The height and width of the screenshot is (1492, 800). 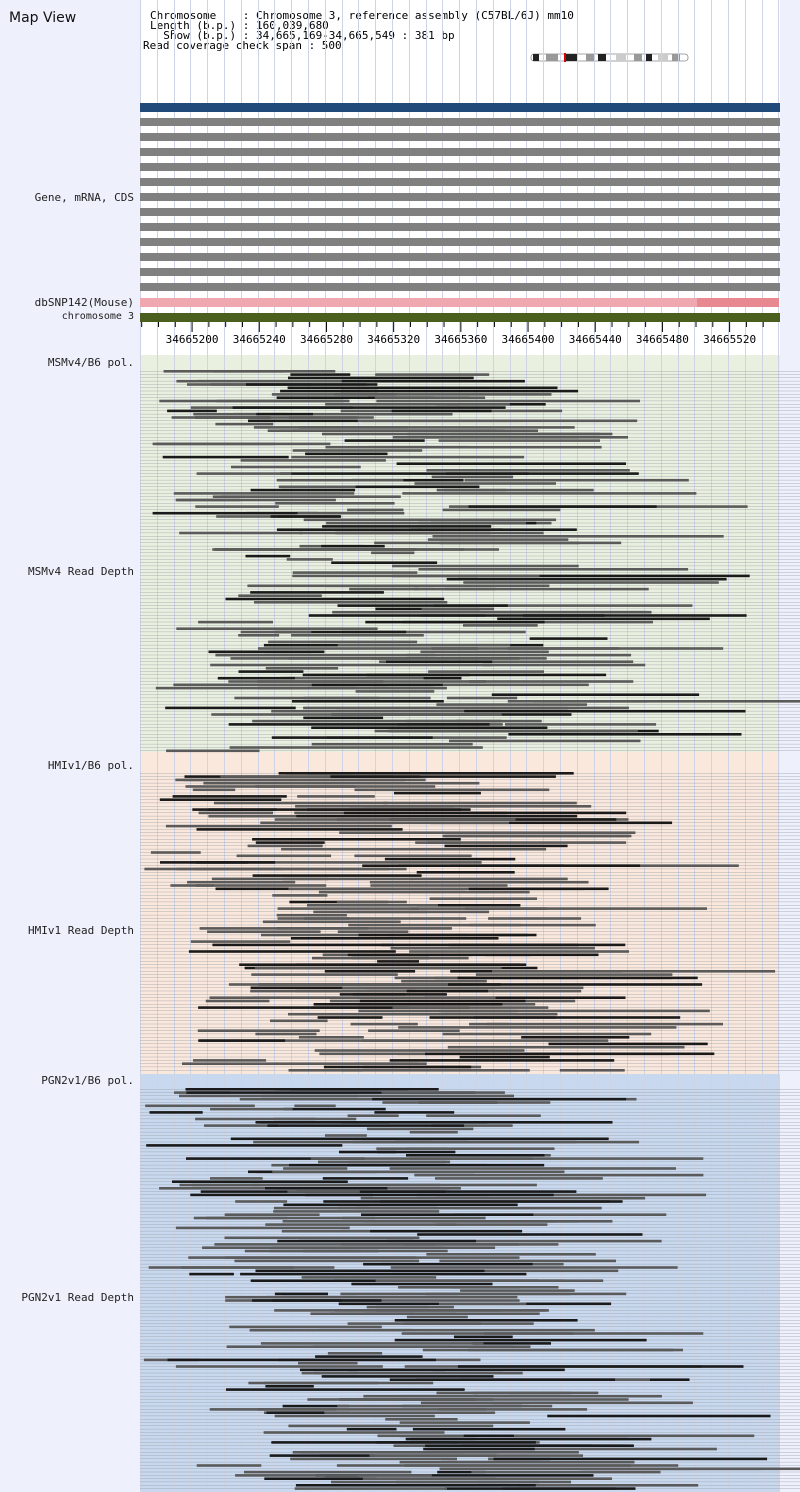 I want to click on pgn-depth-label: PGN2v1 Read Depth, so click(x=77, y=1297).